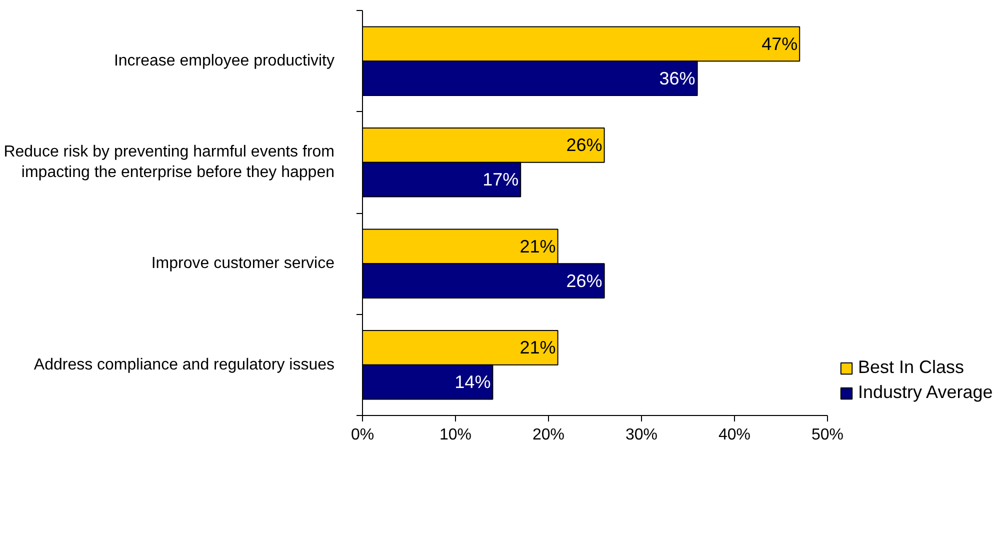 This screenshot has width=997, height=535. What do you see at coordinates (169, 163) in the screenshot?
I see `y-tick-label: Reduce risk by preventing harmful events from impacting the enterprise before they happen` at bounding box center [169, 163].